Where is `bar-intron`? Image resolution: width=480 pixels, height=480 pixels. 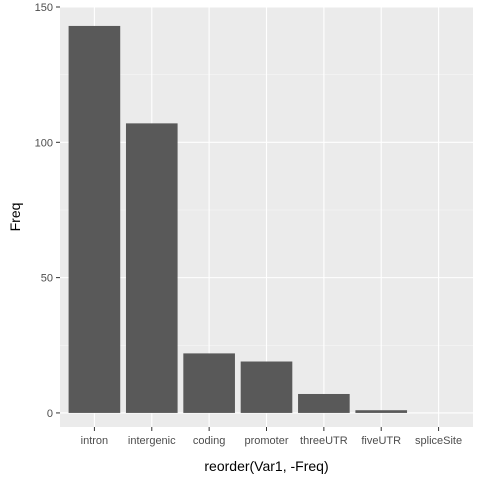 bar-intron is located at coordinates (94, 219).